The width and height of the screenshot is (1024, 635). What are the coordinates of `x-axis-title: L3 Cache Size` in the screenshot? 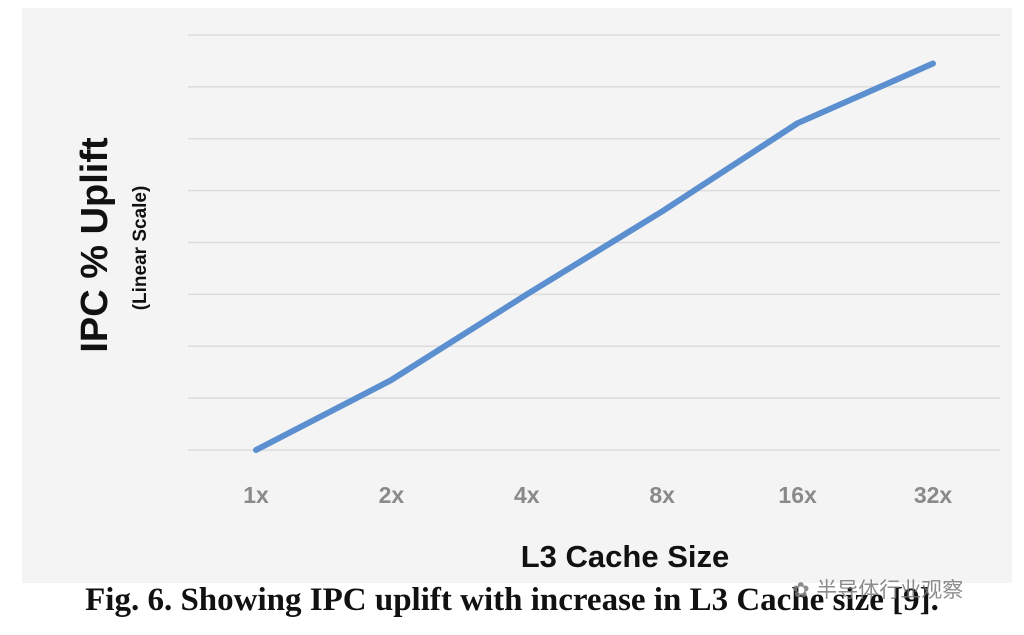 It's located at (625, 556).